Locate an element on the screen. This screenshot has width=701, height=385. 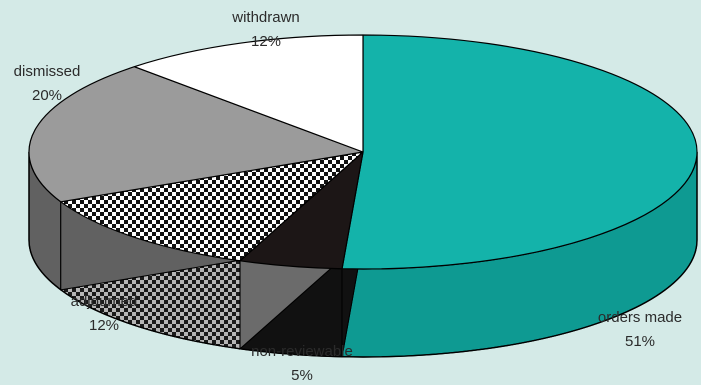
slice-label-orders-made: orders made is located at coordinates (640, 317).